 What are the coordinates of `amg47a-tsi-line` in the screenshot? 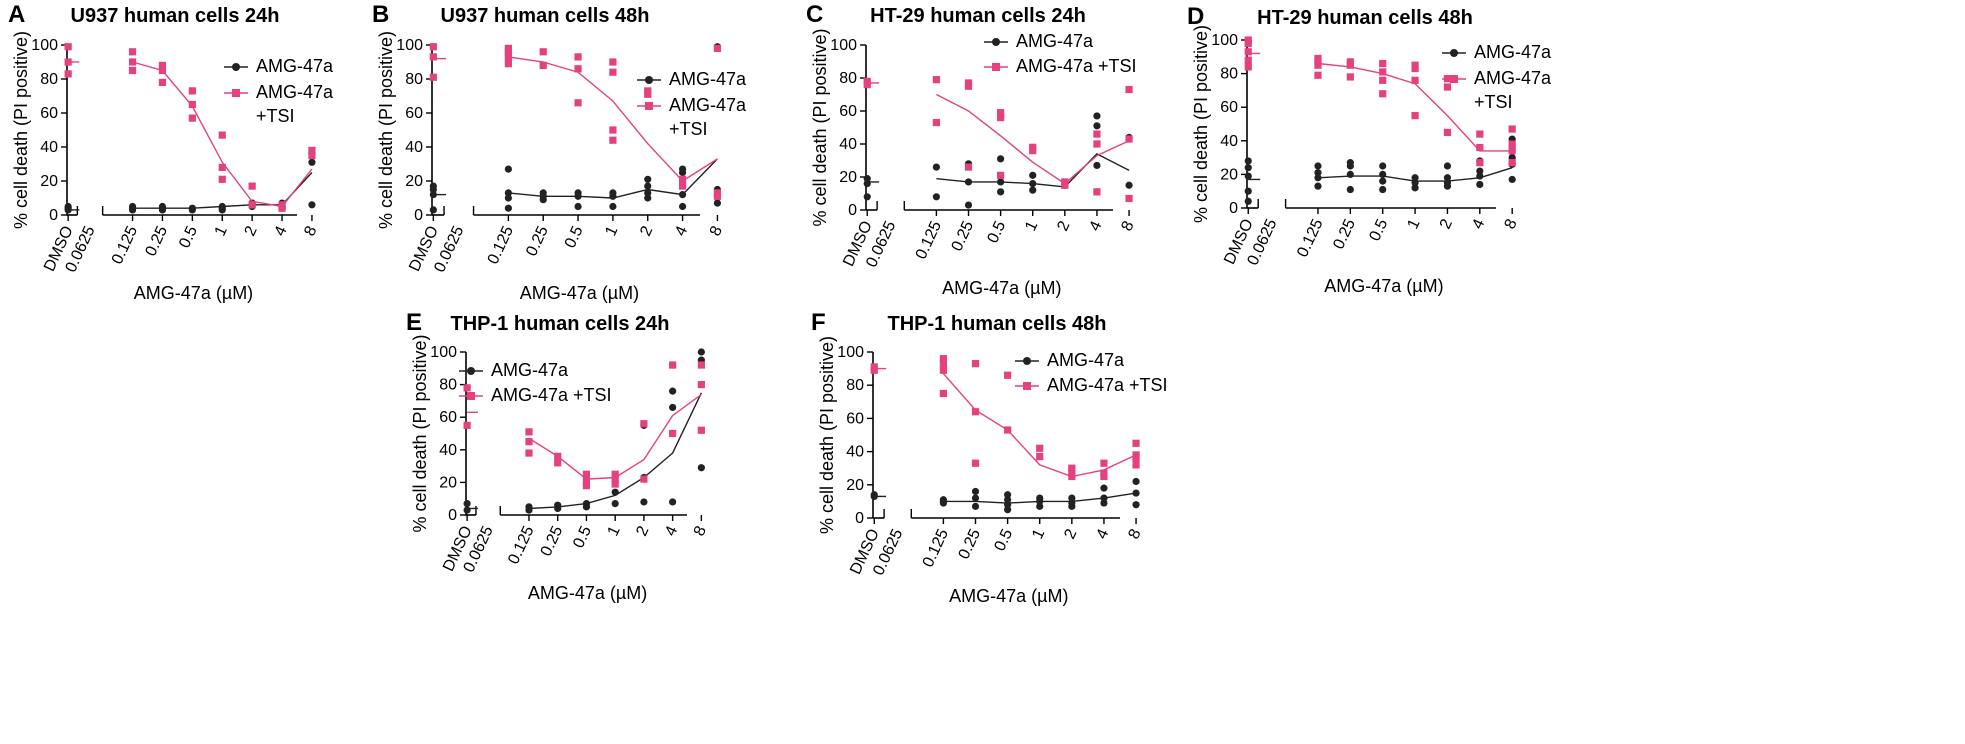 It's located at (1033, 139).